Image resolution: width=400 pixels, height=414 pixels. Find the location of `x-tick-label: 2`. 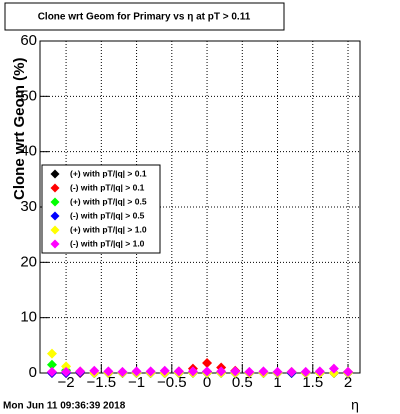

x-tick-label: 2 is located at coordinates (348, 382).